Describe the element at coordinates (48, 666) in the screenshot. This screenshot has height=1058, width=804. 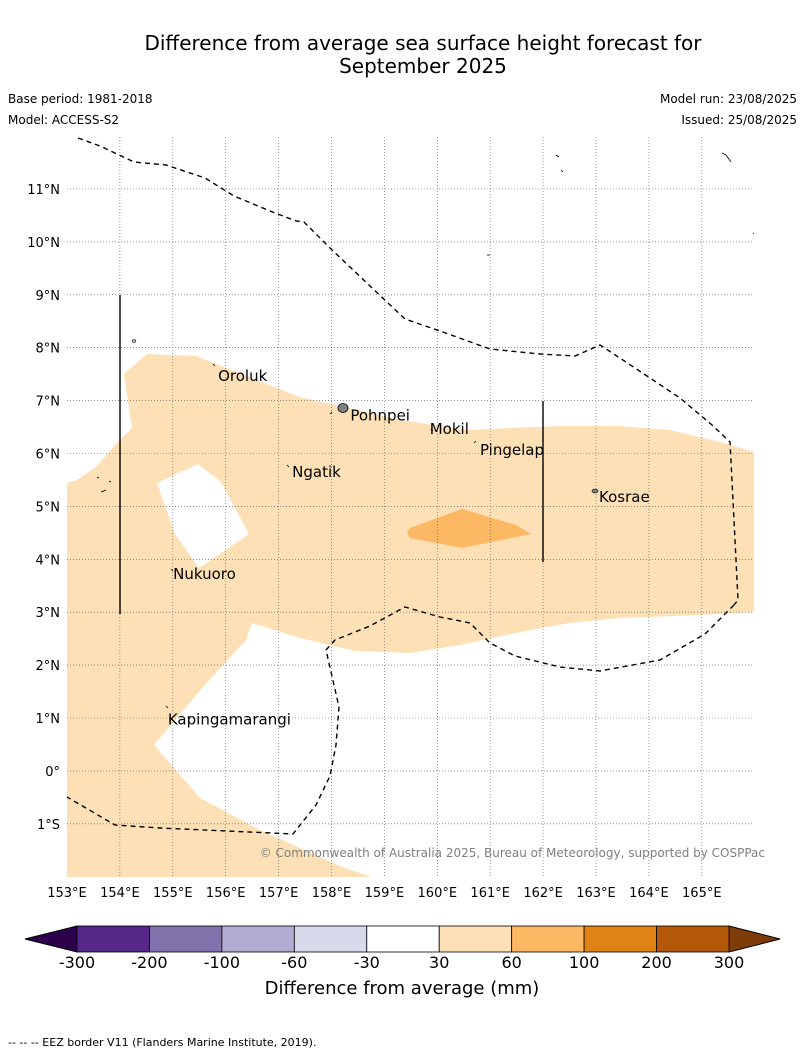
I see `lat-tick-label: 2°N` at that location.